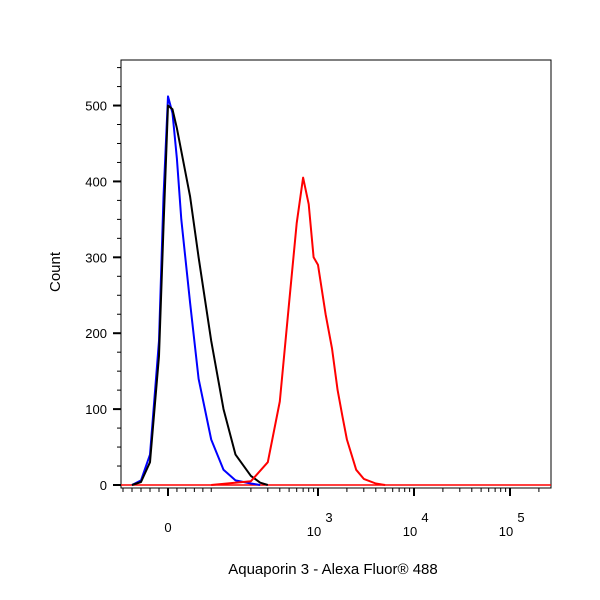 Image resolution: width=600 pixels, height=600 pixels. I want to click on x-tick-exponent: 5, so click(520, 517).